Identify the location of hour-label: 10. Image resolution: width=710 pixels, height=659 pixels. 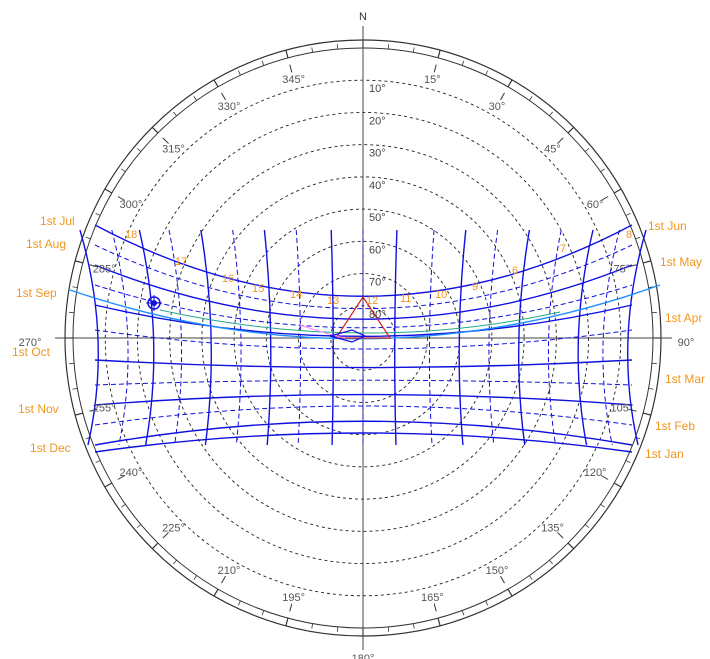
(441, 295).